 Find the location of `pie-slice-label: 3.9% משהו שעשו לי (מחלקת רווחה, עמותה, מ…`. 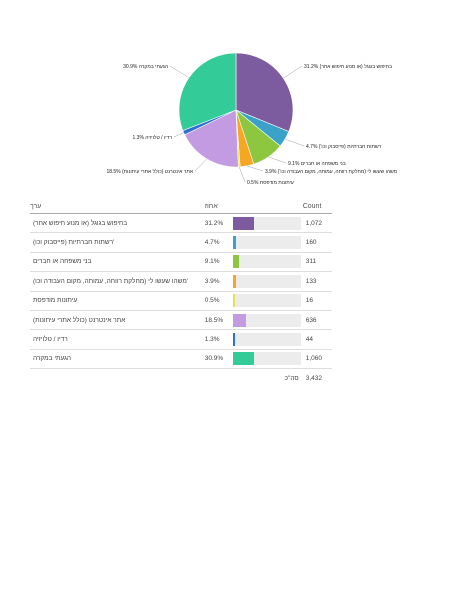

pie-slice-label: 3.9% משהו שעשו לי (מחלקת רווחה, עמותה, מ… is located at coordinates (331, 171).